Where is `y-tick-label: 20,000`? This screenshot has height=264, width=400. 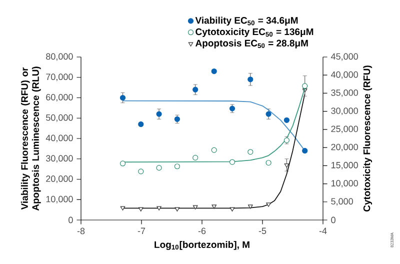
y-tick-label: 20,000 is located at coordinates (59, 179).